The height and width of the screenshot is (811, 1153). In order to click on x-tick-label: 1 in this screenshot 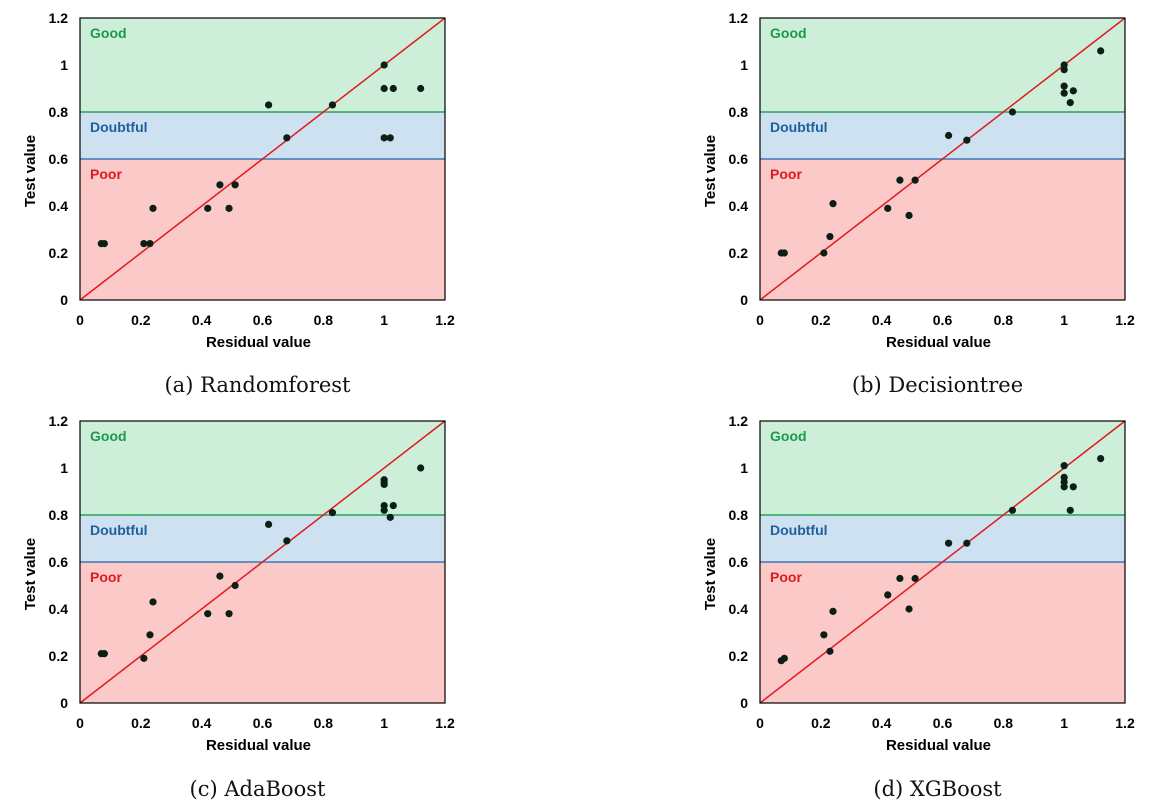, I will do `click(1064, 723)`.